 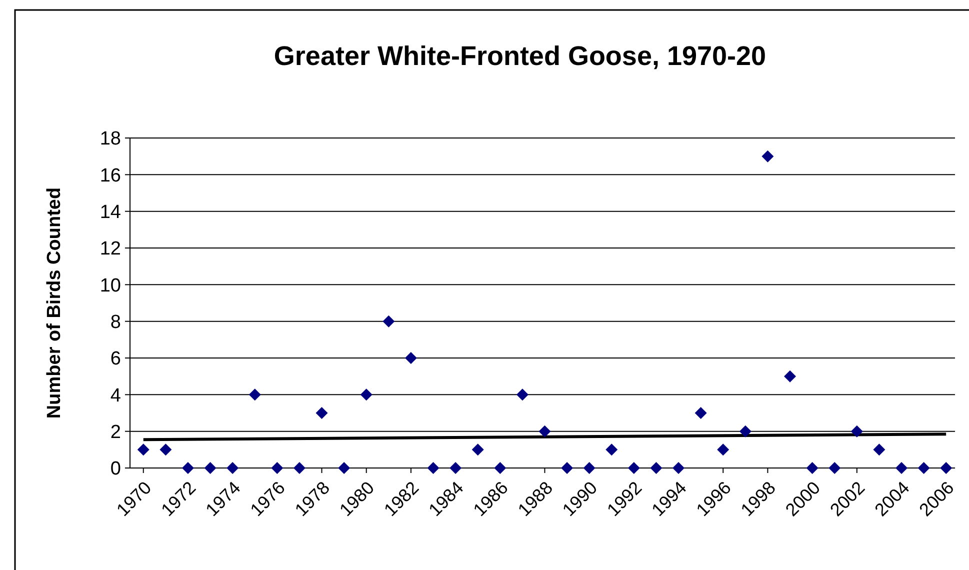 What do you see at coordinates (116, 395) in the screenshot?
I see `y-tick-label: 4` at bounding box center [116, 395].